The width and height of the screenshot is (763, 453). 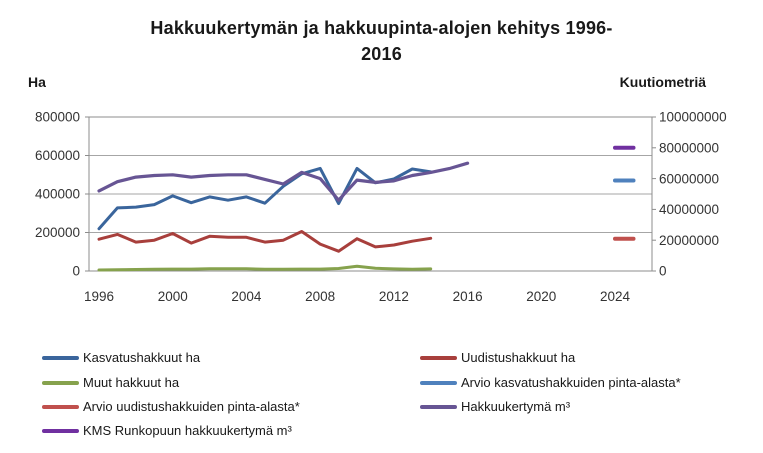 I want to click on chart-title-line-2: 2016, so click(x=381, y=54).